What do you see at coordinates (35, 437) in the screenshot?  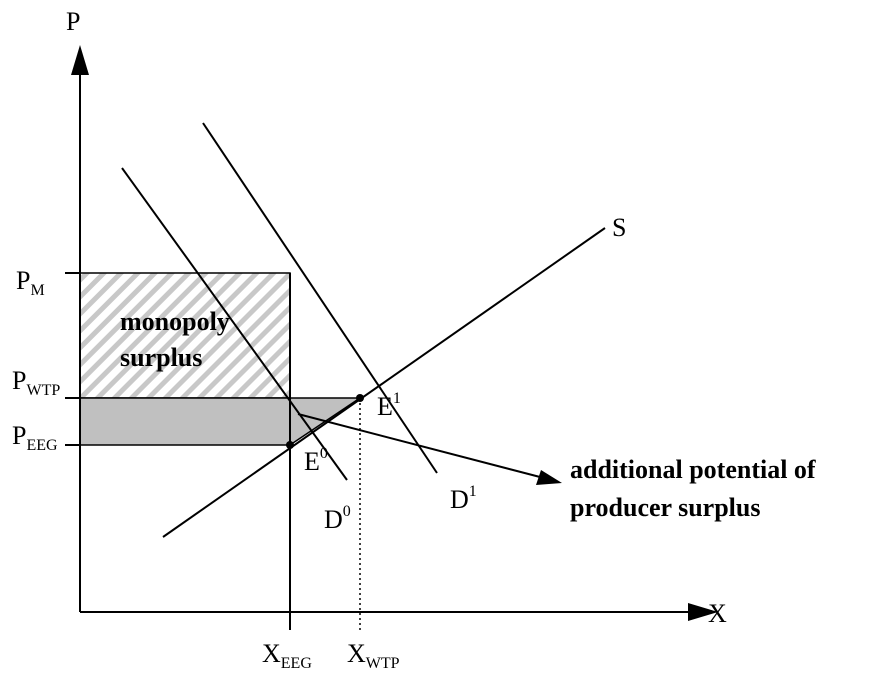 I see `price-label: PEEG` at bounding box center [35, 437].